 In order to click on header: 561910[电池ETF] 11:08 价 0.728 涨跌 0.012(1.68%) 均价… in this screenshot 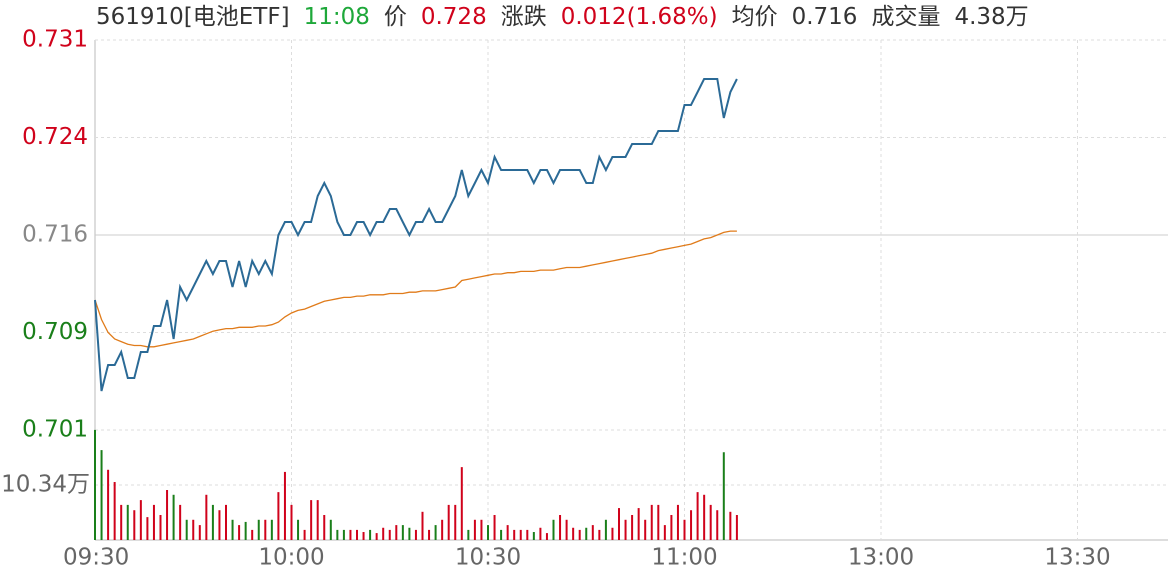, I will do `click(569, 17)`.